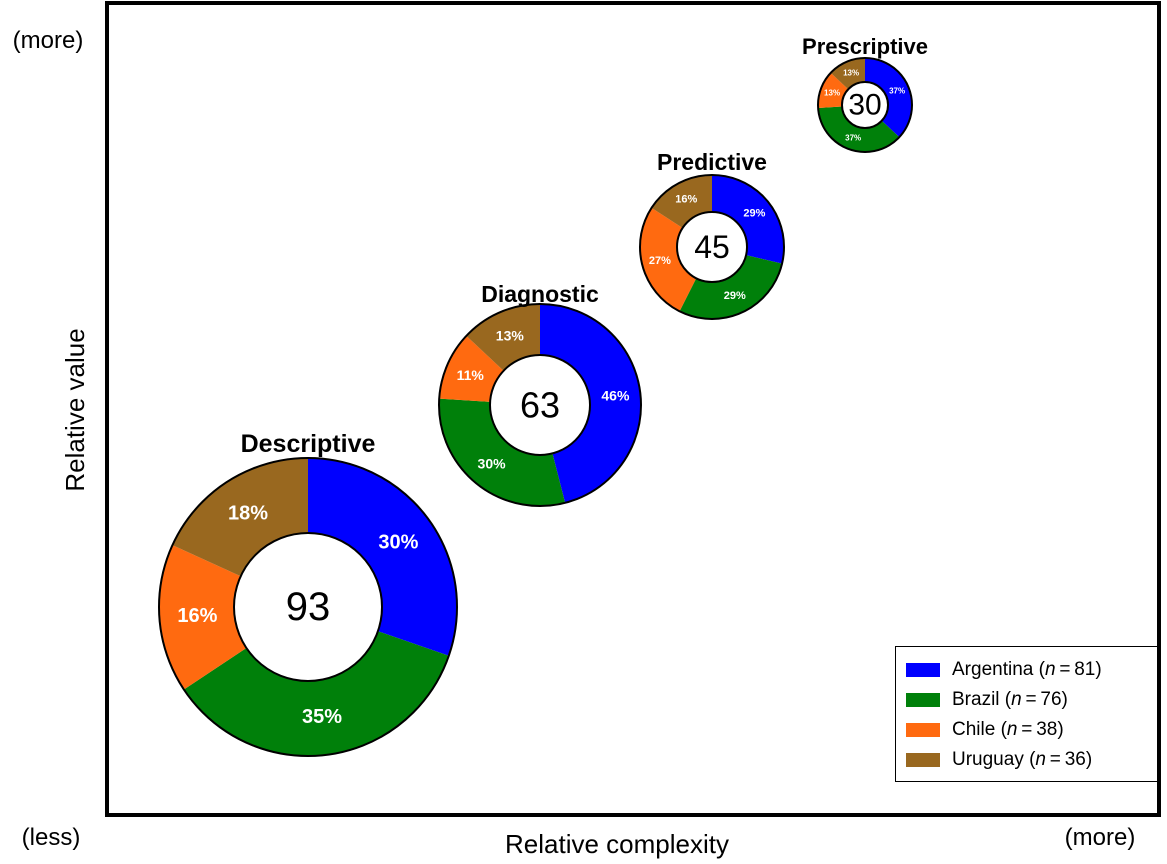 The image size is (1167, 864). Describe the element at coordinates (540, 294) in the screenshot. I see `donut-title-diagnostic: Diagnostic` at that location.